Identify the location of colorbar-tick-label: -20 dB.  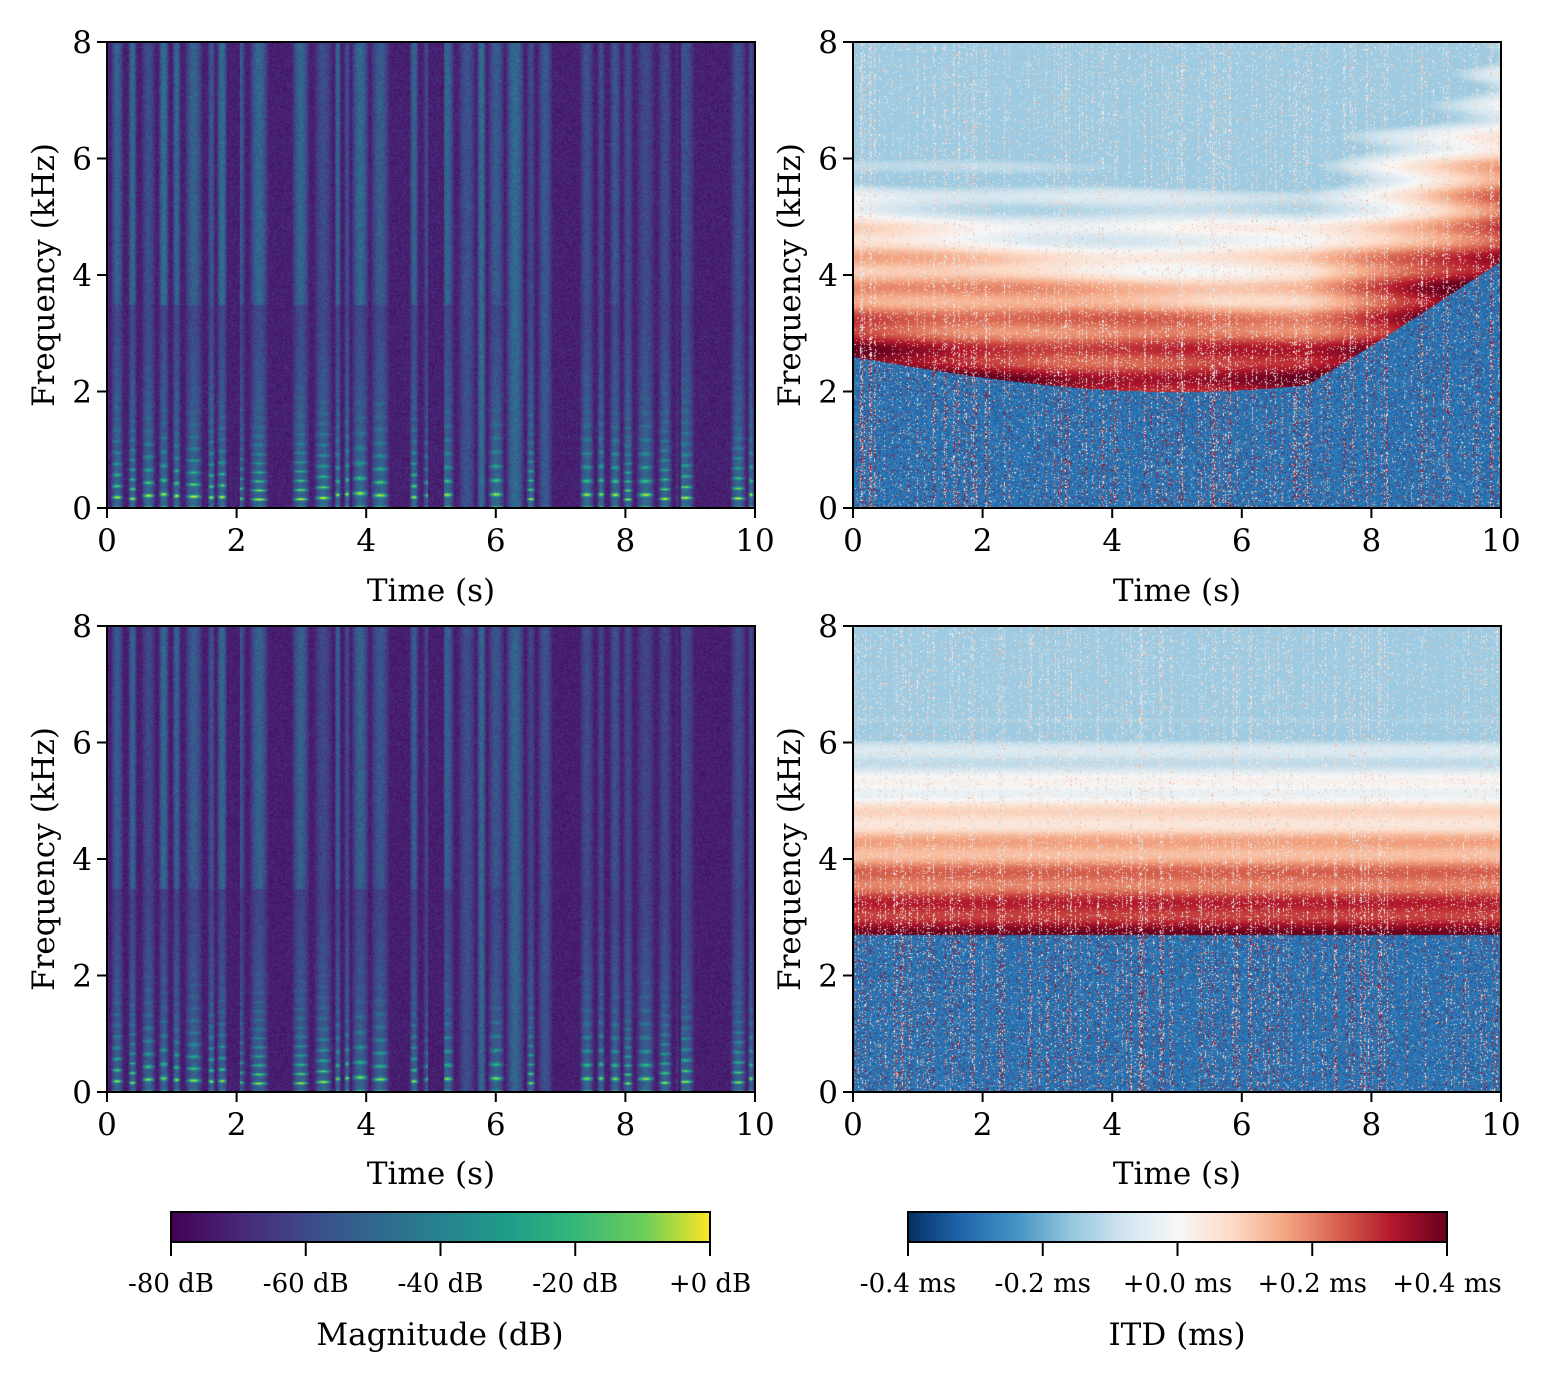
(575, 1284).